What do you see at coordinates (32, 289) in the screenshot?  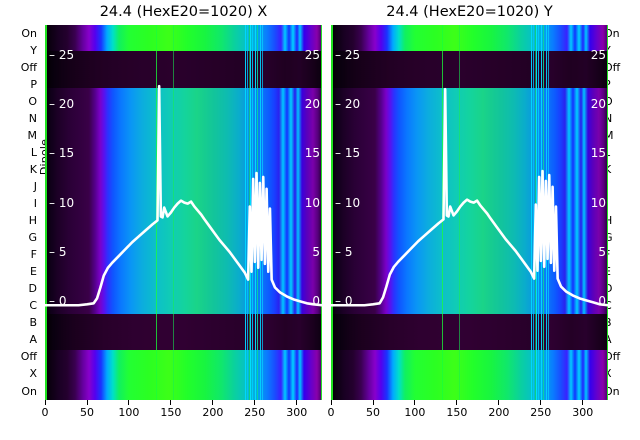 I see `row-label-left-15: D` at bounding box center [32, 289].